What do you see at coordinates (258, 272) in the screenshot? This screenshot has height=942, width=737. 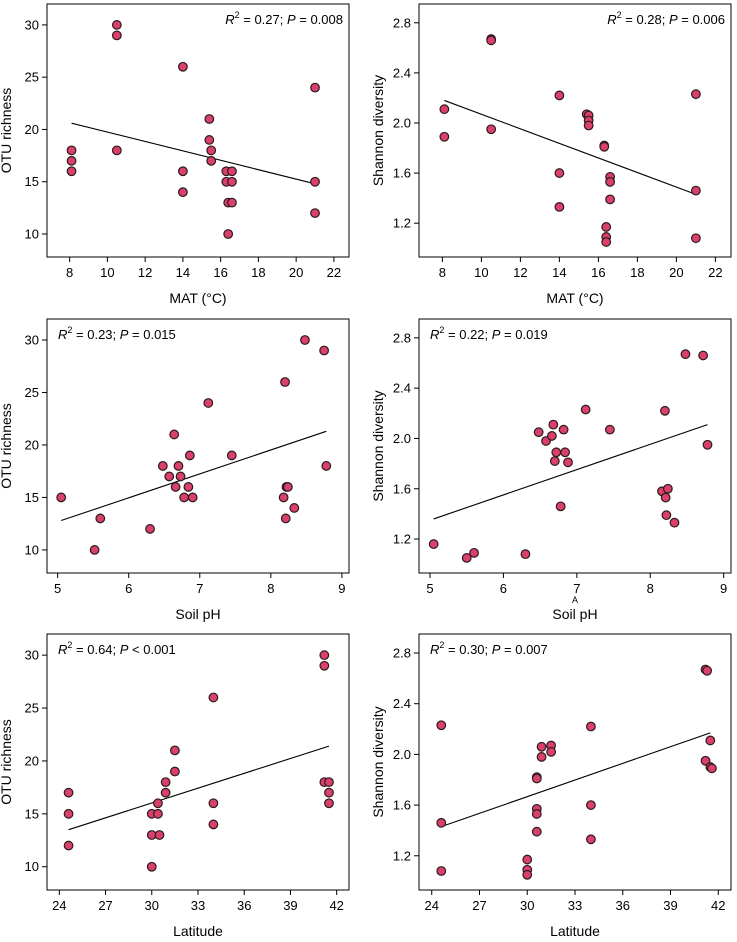 I see `x-tick-label: 18` at bounding box center [258, 272].